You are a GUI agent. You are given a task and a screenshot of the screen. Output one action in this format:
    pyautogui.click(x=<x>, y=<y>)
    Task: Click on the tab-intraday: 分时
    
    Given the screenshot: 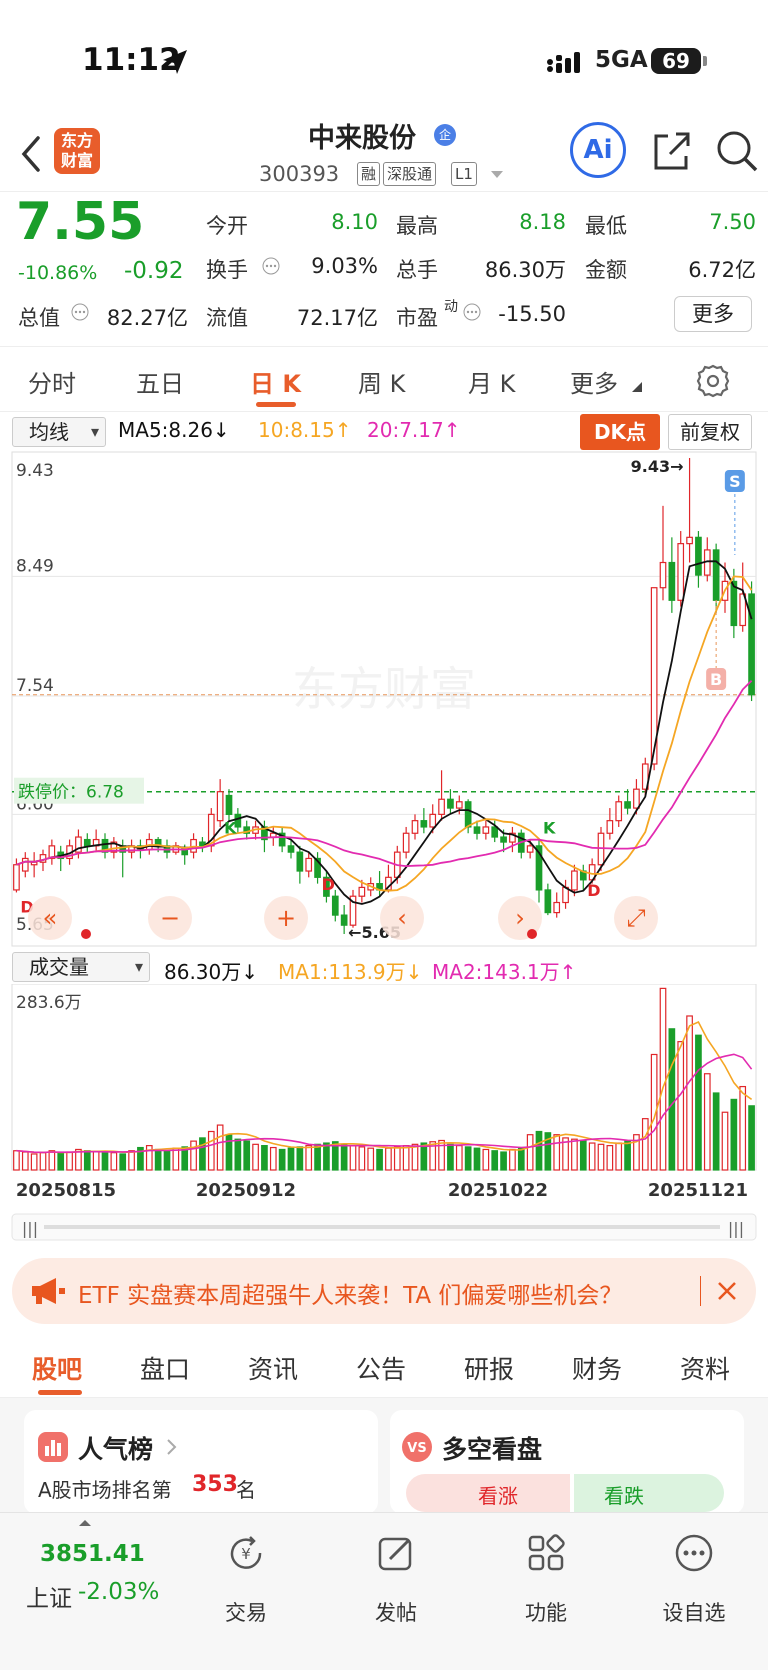 What is the action you would take?
    pyautogui.click(x=52, y=384)
    